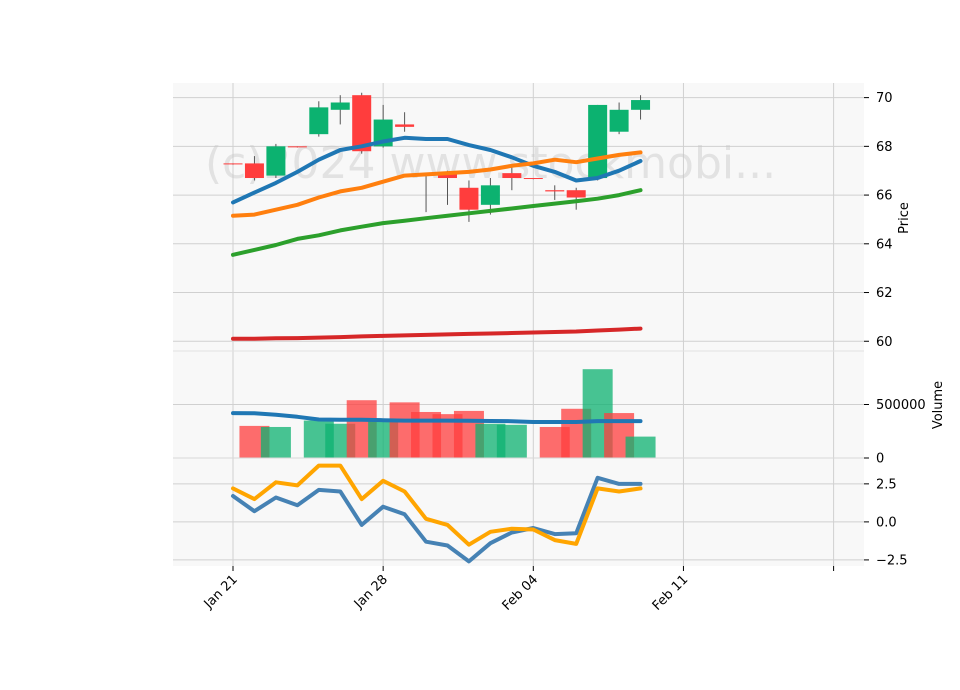  I want to click on indicator-lines, so click(437, 513).